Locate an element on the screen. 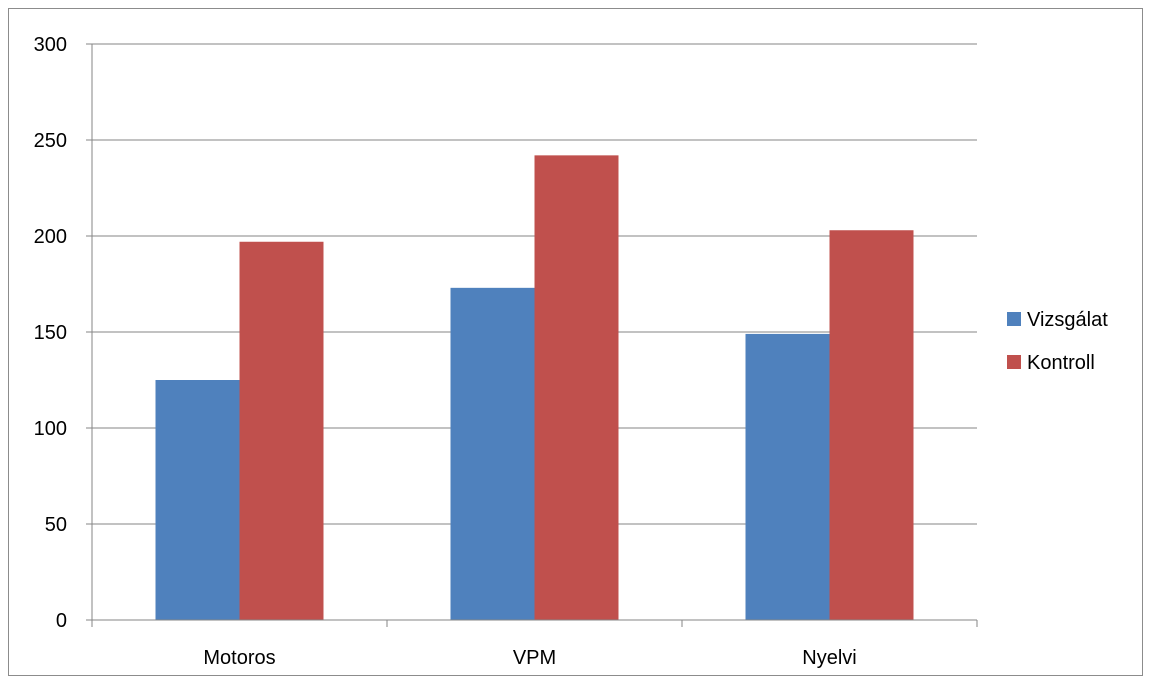  bar-vizsg-lat-vpm is located at coordinates (492, 453).